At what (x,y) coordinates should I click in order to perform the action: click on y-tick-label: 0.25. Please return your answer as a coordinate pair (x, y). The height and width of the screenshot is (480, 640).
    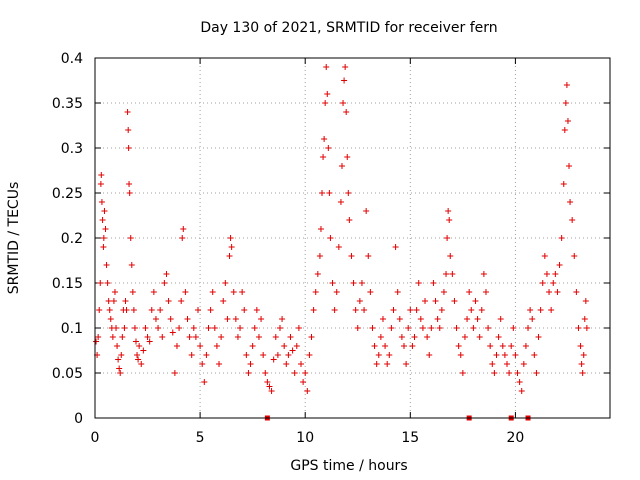
    Looking at the image, I should click on (67, 194).